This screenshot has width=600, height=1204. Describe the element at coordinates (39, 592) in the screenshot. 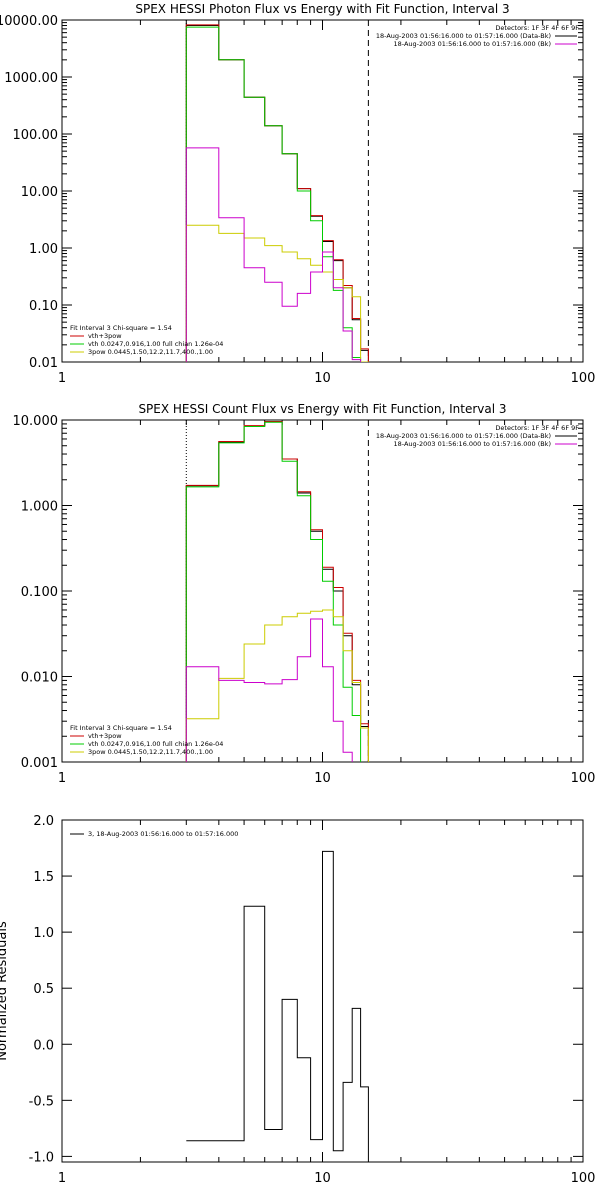

I see `y-tick-label: 0.100` at that location.